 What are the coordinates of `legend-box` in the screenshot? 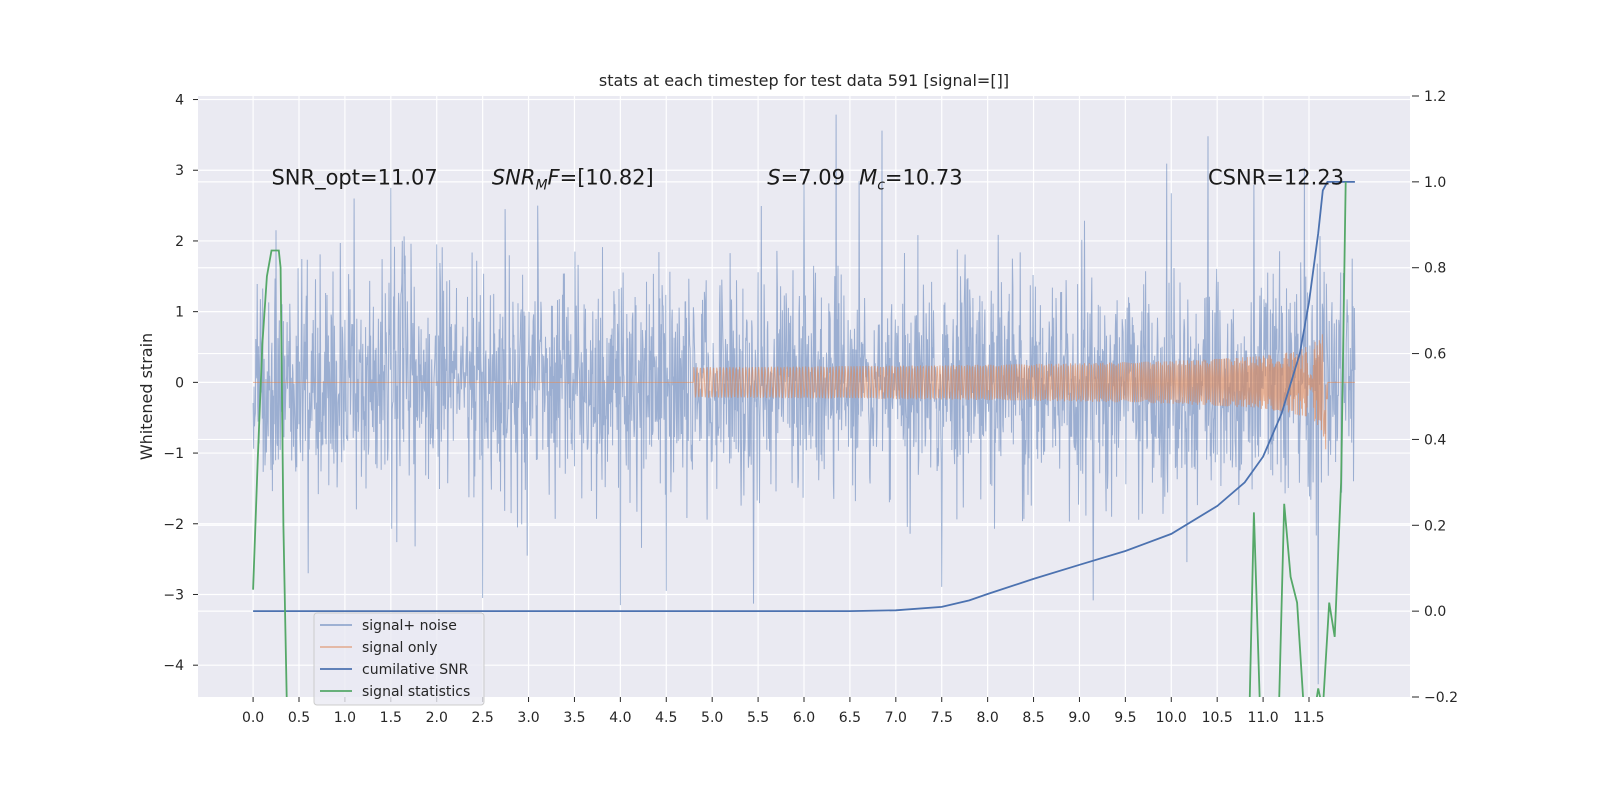 It's located at (399, 659).